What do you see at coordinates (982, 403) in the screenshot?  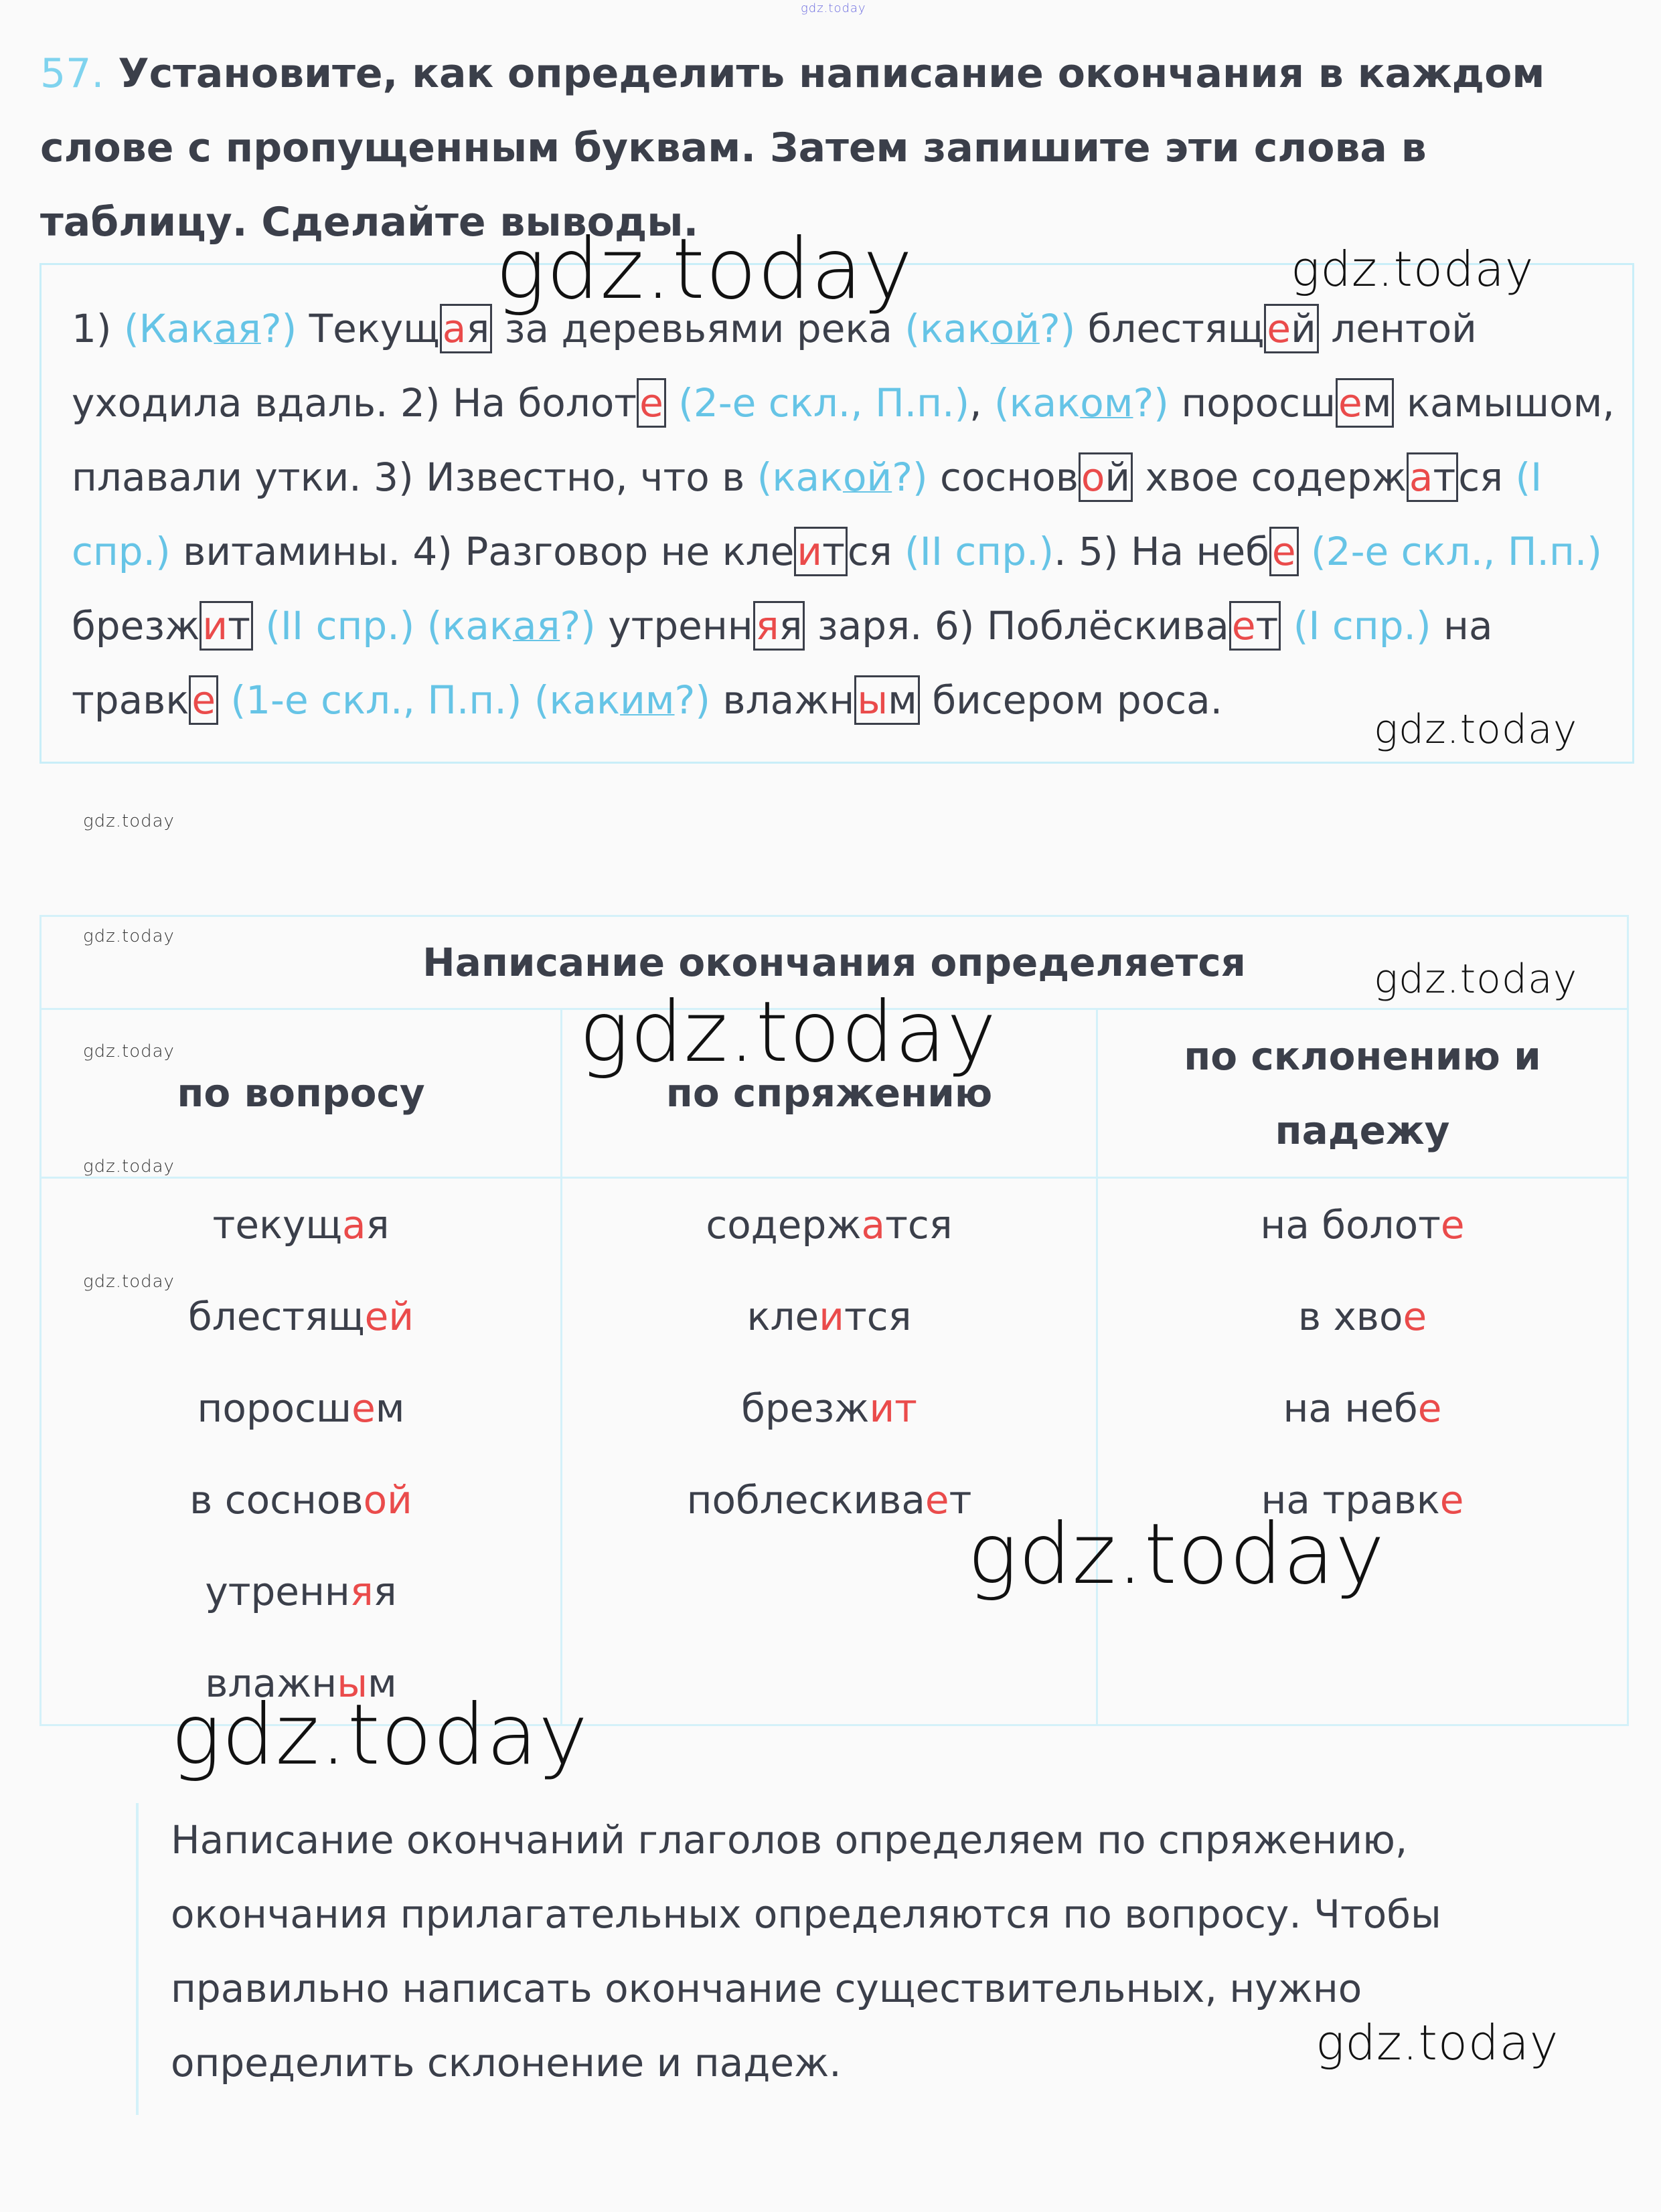 I see `text-fragment: ,` at bounding box center [982, 403].